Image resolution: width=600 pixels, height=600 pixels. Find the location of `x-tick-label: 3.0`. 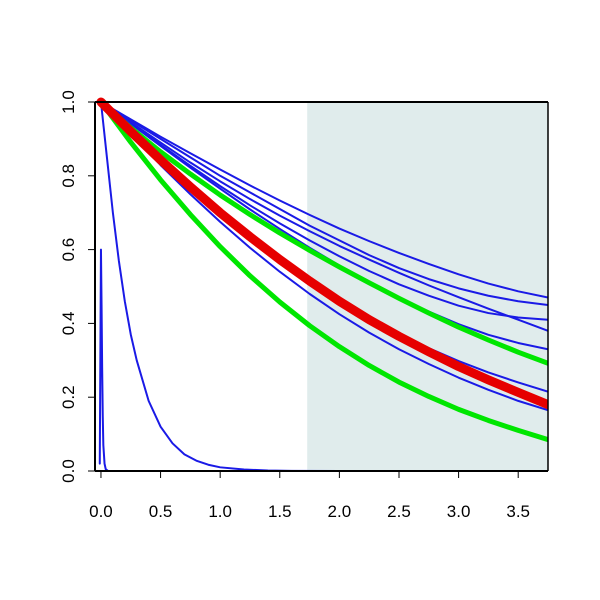

x-tick-label: 3.0 is located at coordinates (459, 511).